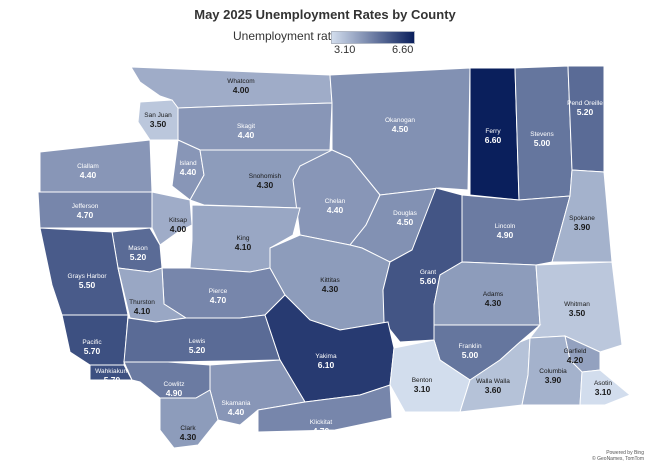 This screenshot has width=650, height=467. Describe the element at coordinates (582, 227) in the screenshot. I see `county-rate-spokane: 3.90` at that location.